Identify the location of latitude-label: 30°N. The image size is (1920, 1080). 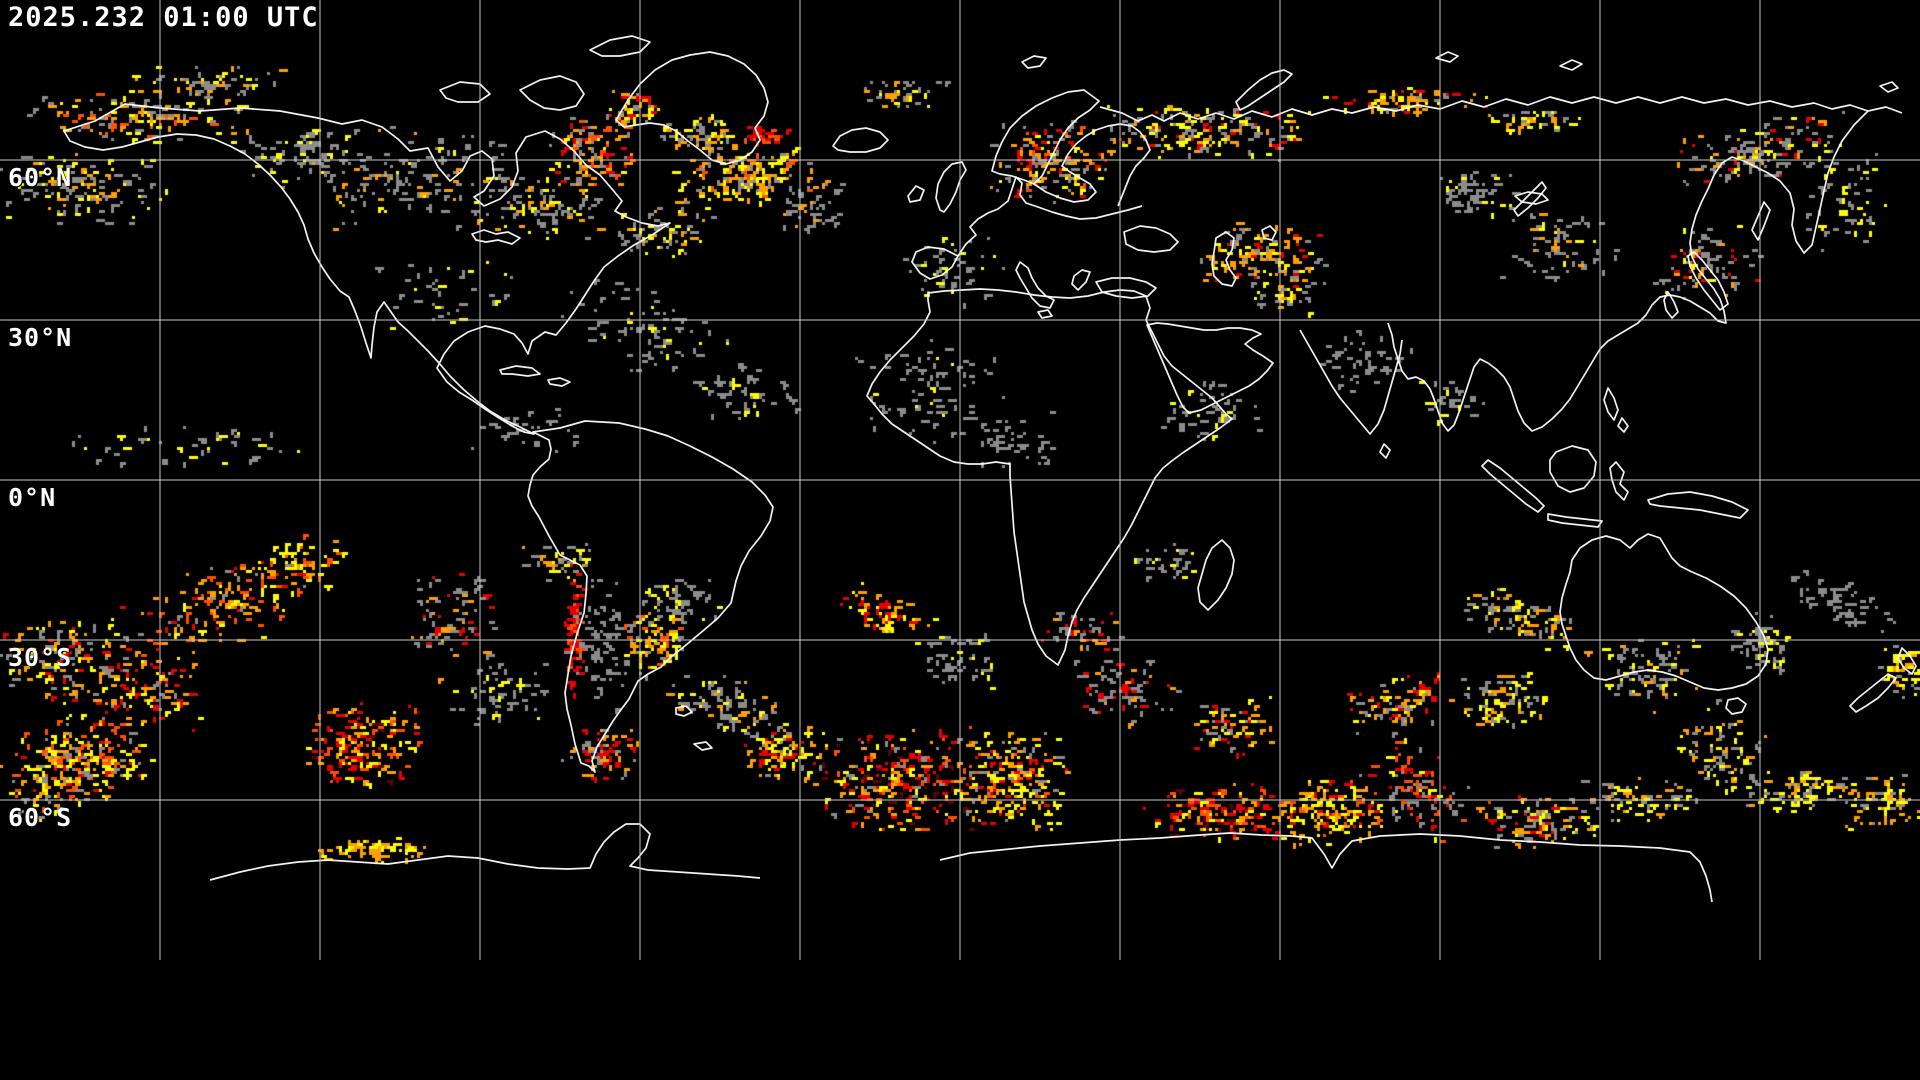
(40, 337).